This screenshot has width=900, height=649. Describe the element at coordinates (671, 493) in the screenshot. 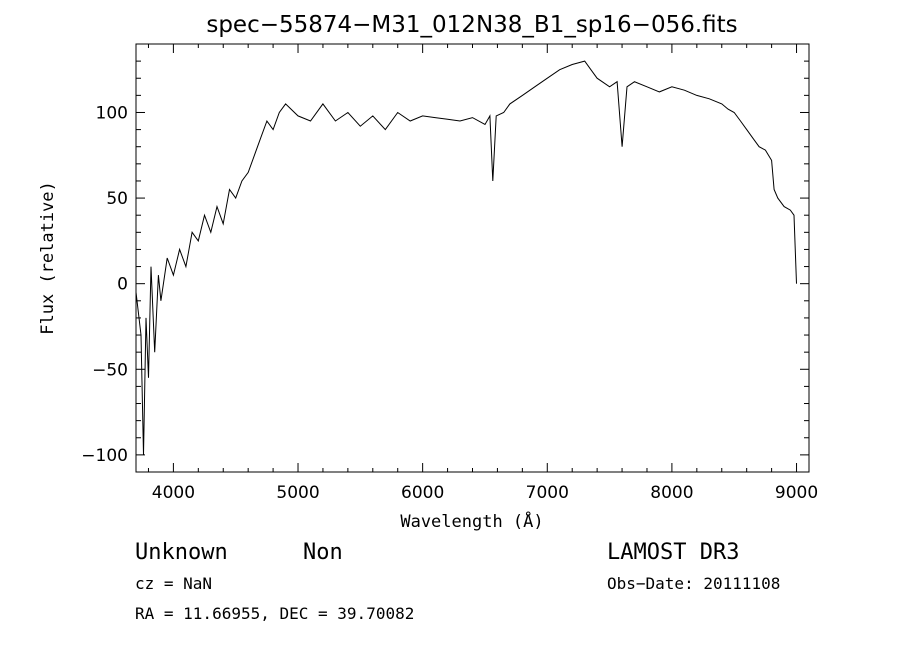

I see `x-tick-label: 8000` at that location.